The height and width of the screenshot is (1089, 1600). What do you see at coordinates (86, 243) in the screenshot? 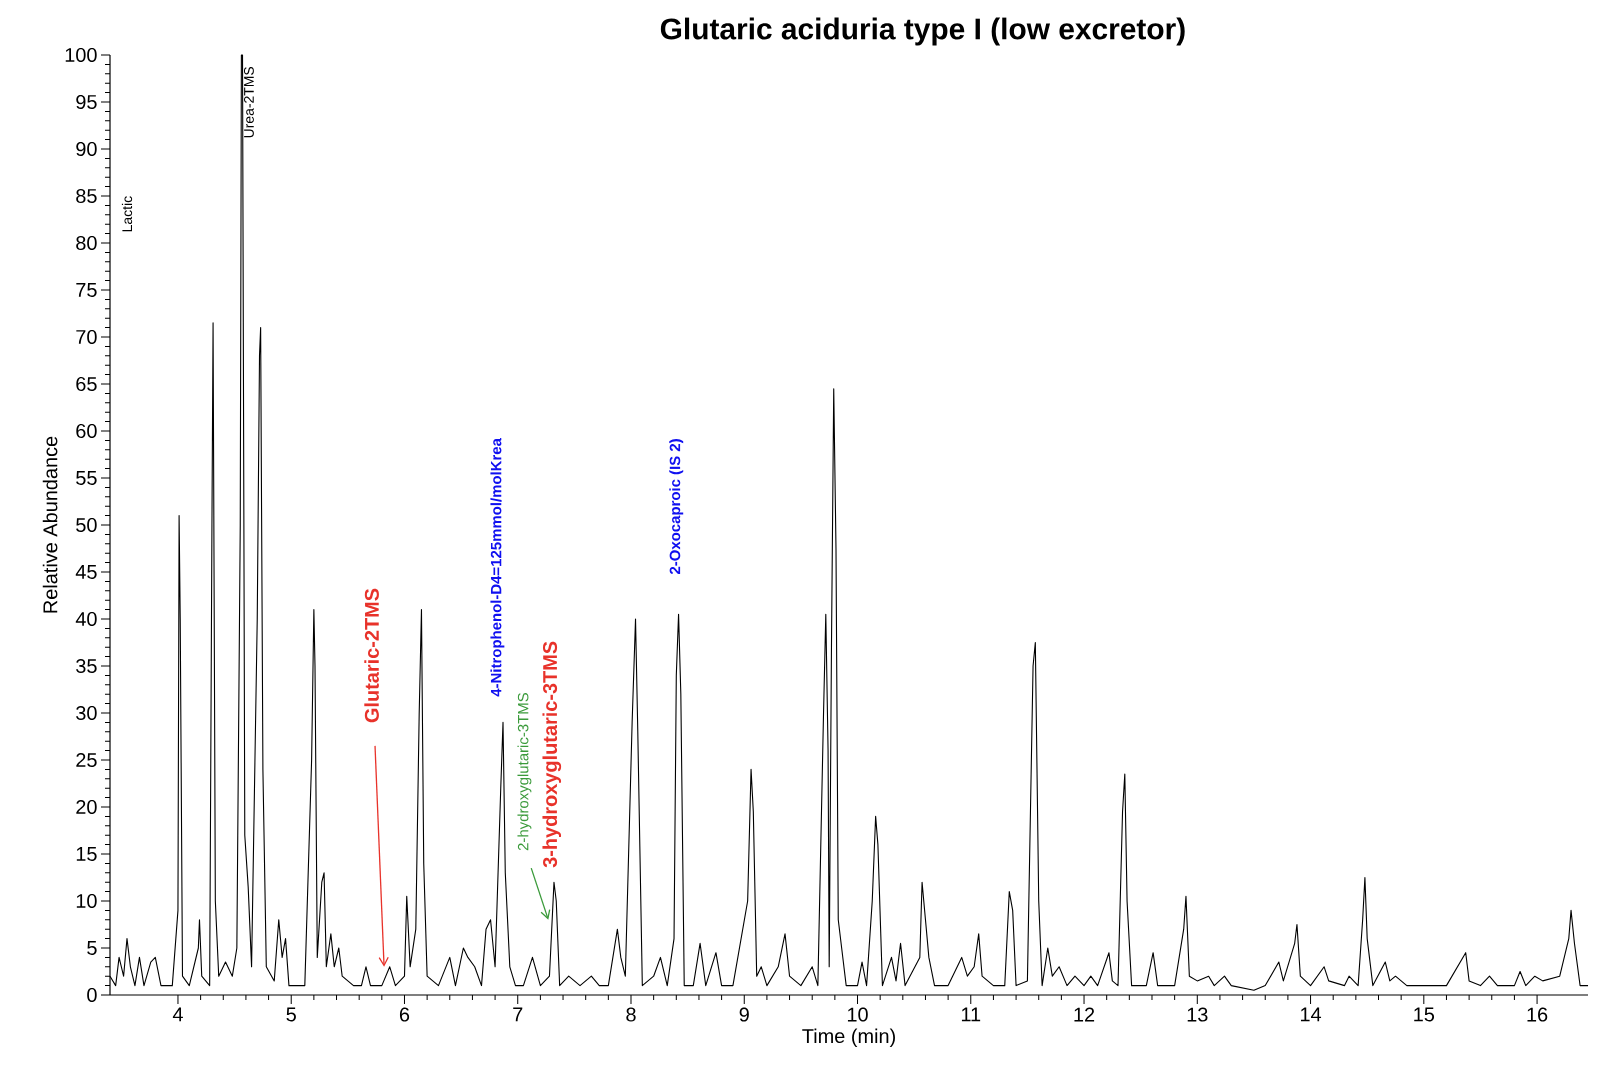
I see `y-tick-label: 80` at bounding box center [86, 243].